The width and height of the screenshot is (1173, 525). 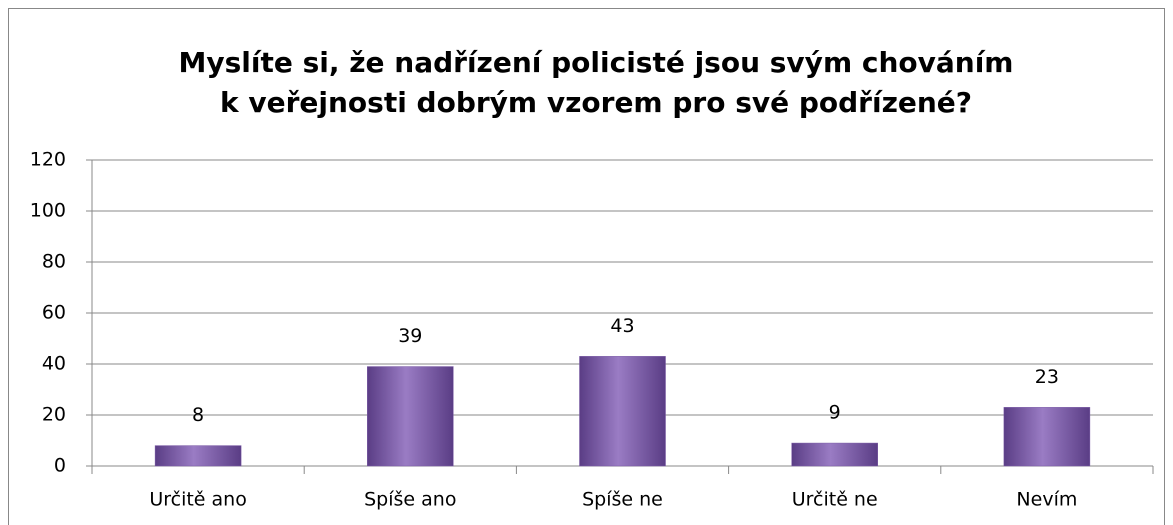 I want to click on x-tick-label: Nevím, so click(x=1046, y=500).